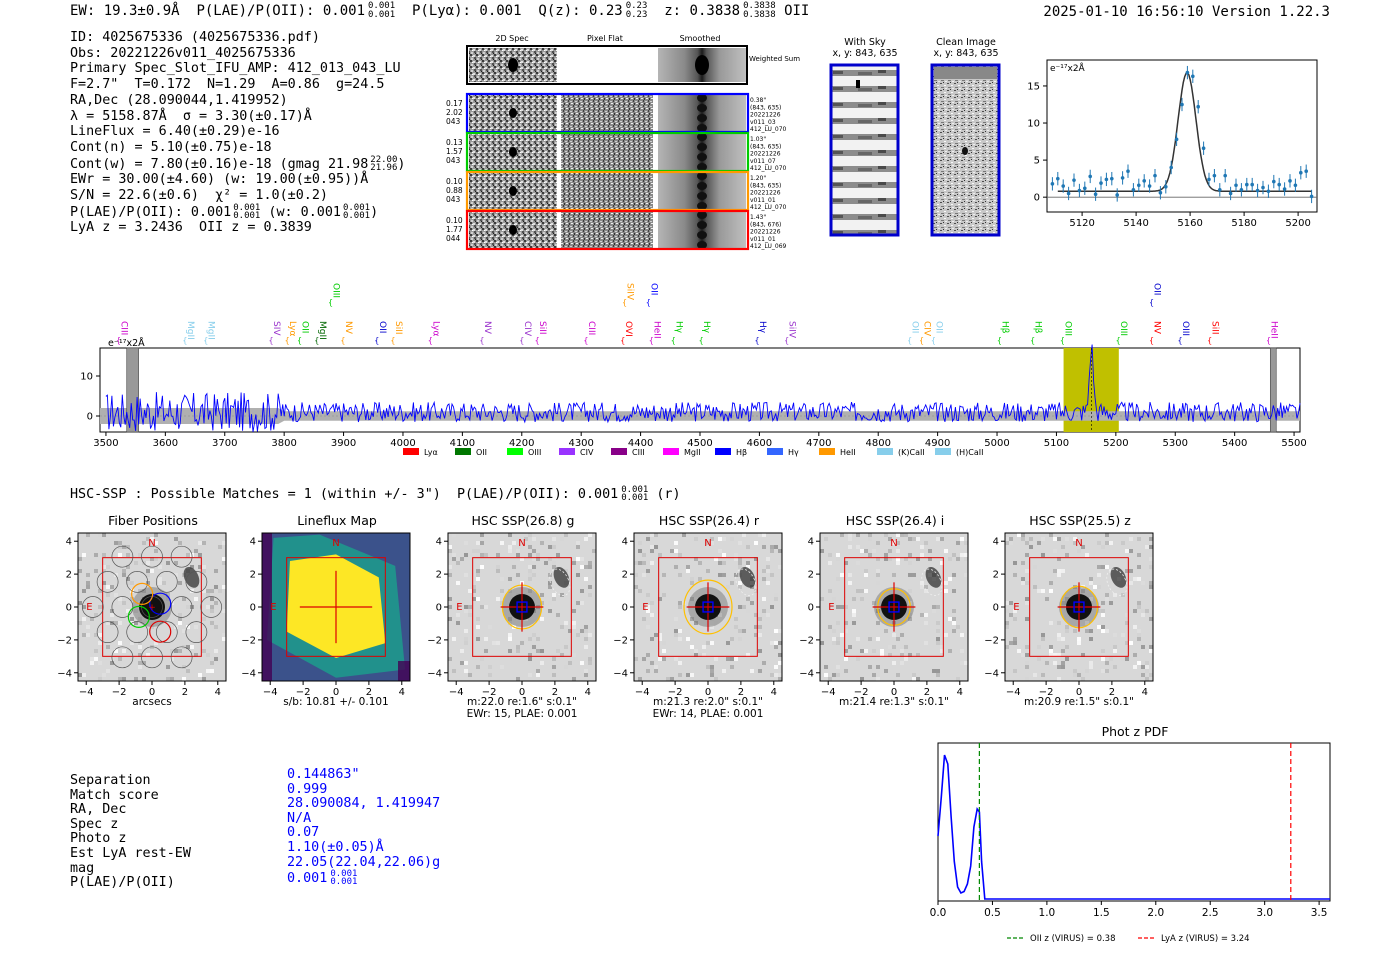  Describe the element at coordinates (559, 152) in the screenshot. I see `cutout-gap` at that location.